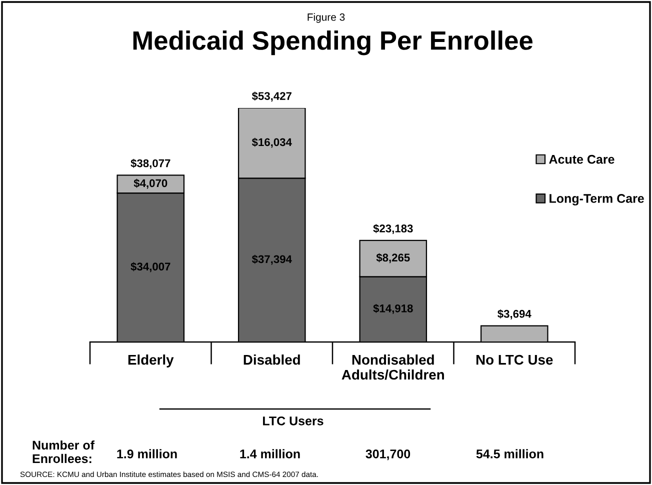 This screenshot has width=652, height=485. What do you see at coordinates (272, 259) in the screenshot?
I see `data-label: $37,394` at bounding box center [272, 259].